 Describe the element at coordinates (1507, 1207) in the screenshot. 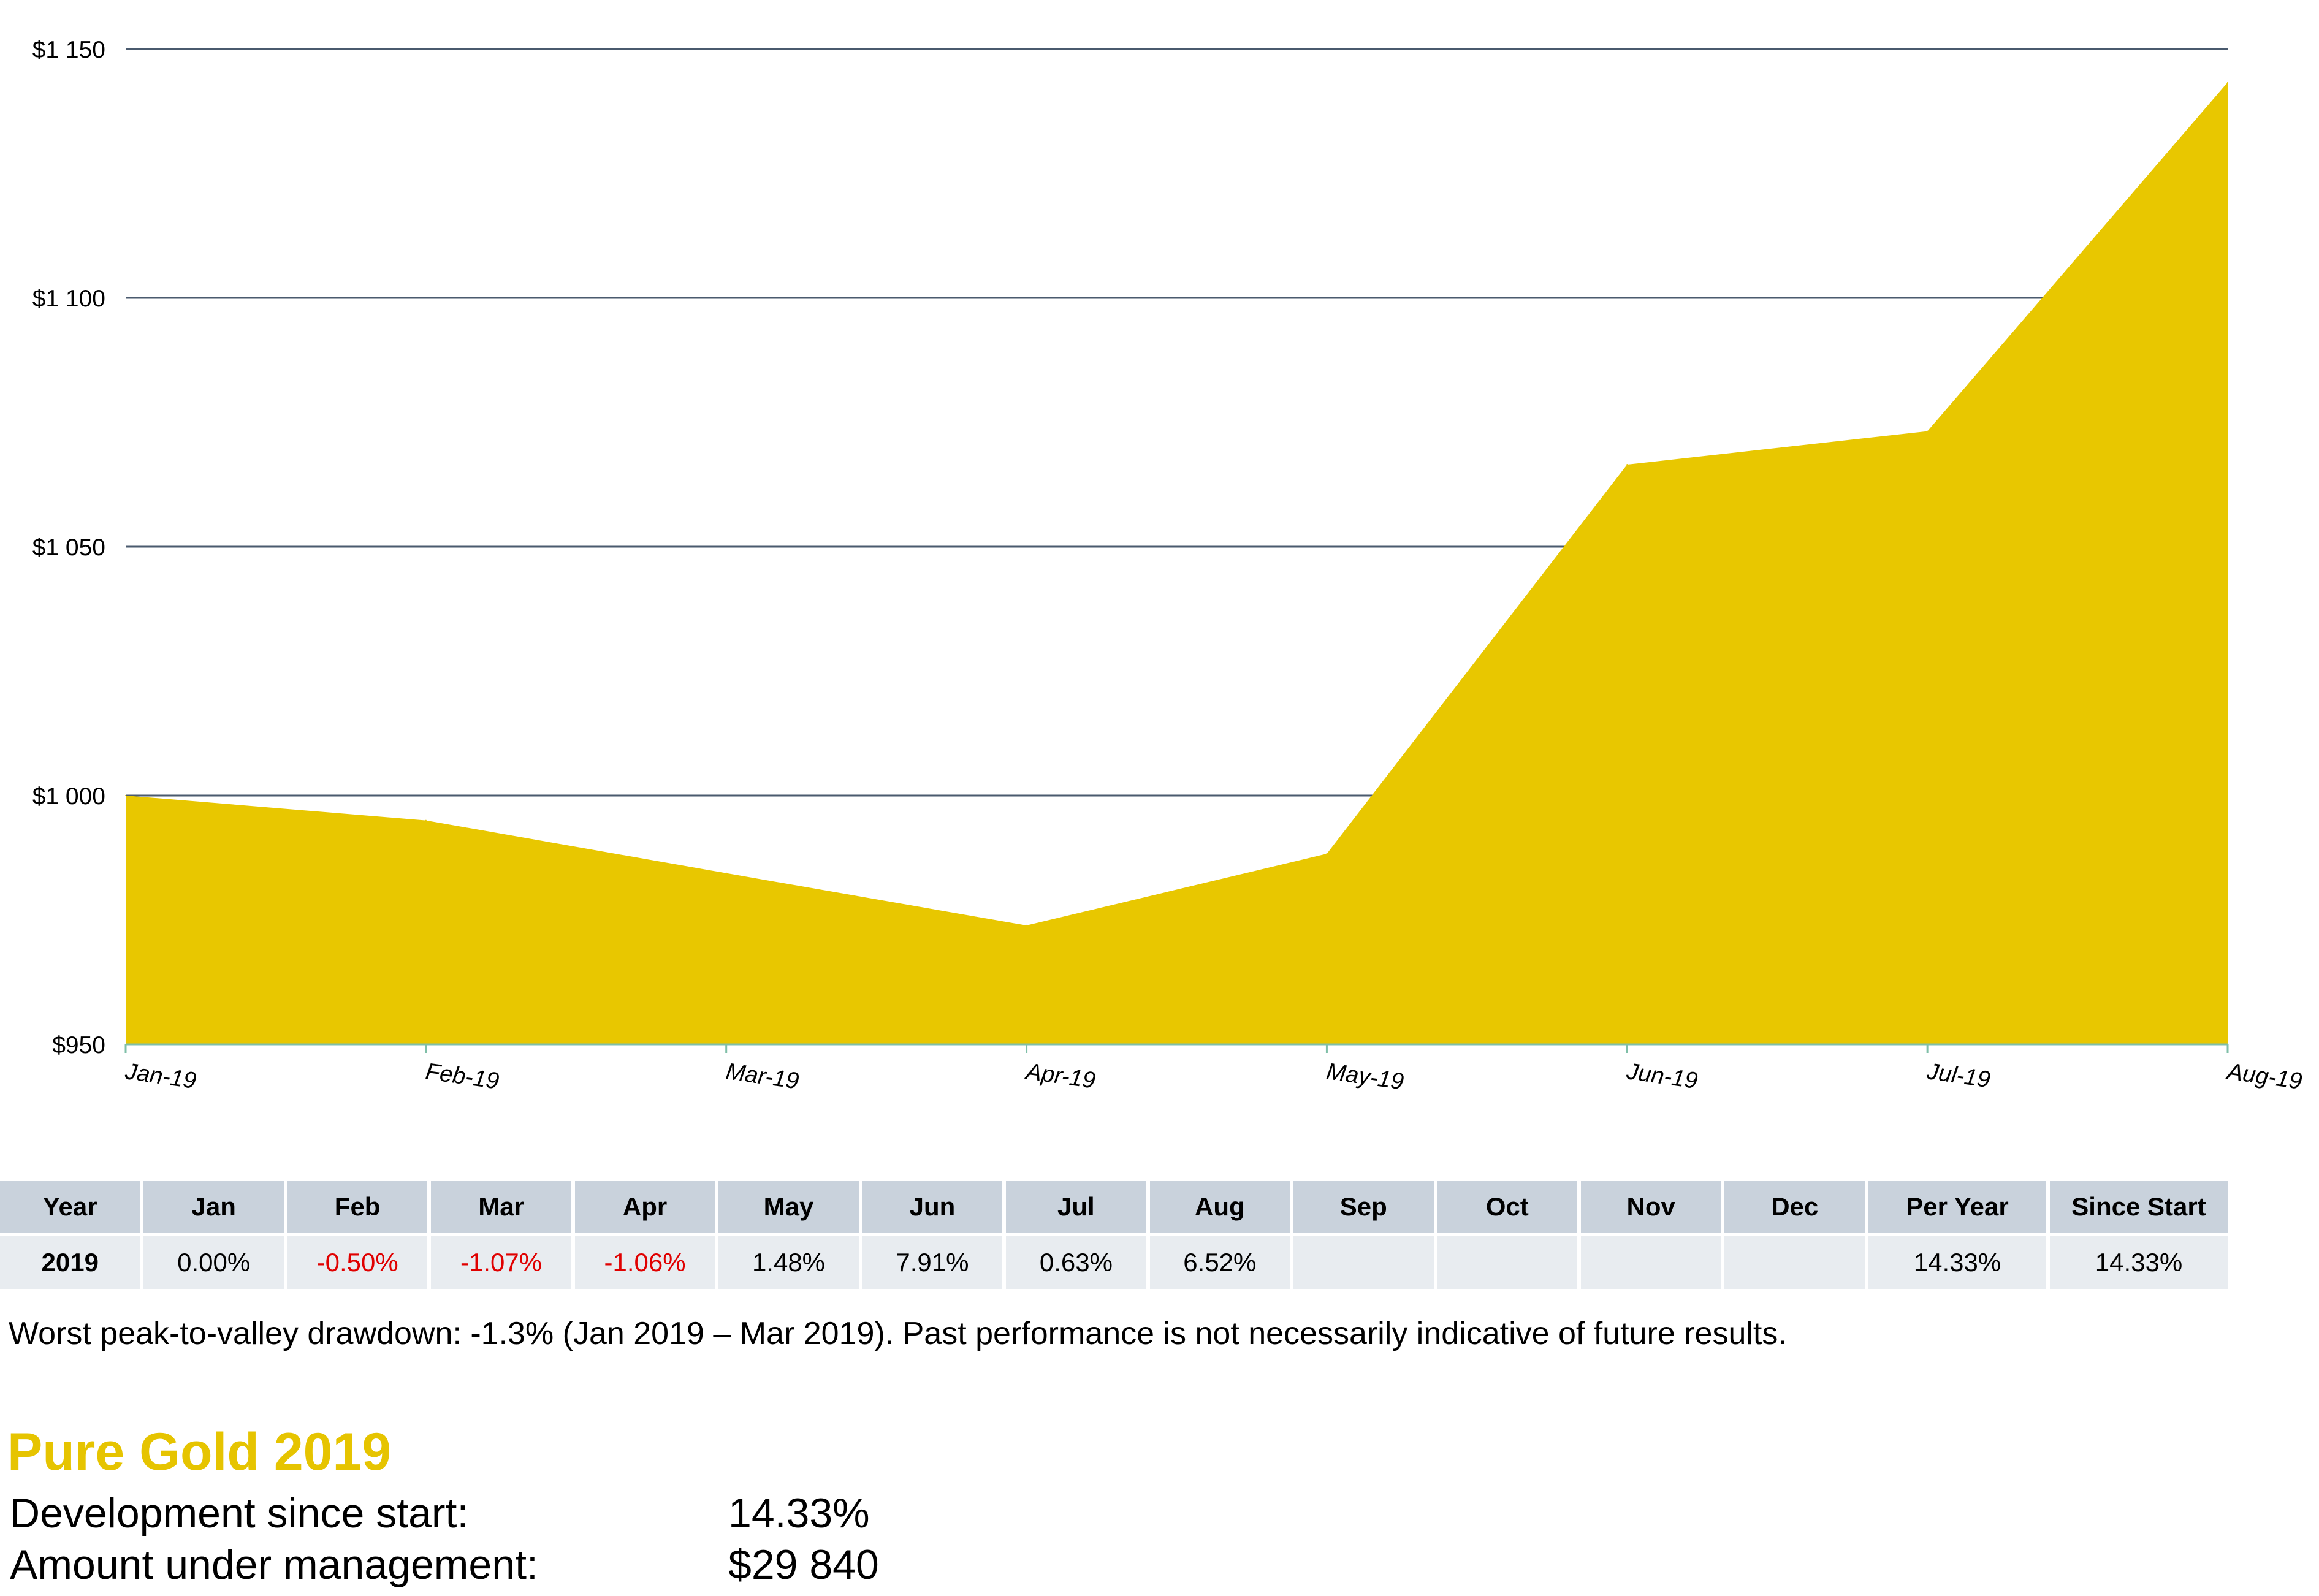

I see `column-header: Oct` at that location.